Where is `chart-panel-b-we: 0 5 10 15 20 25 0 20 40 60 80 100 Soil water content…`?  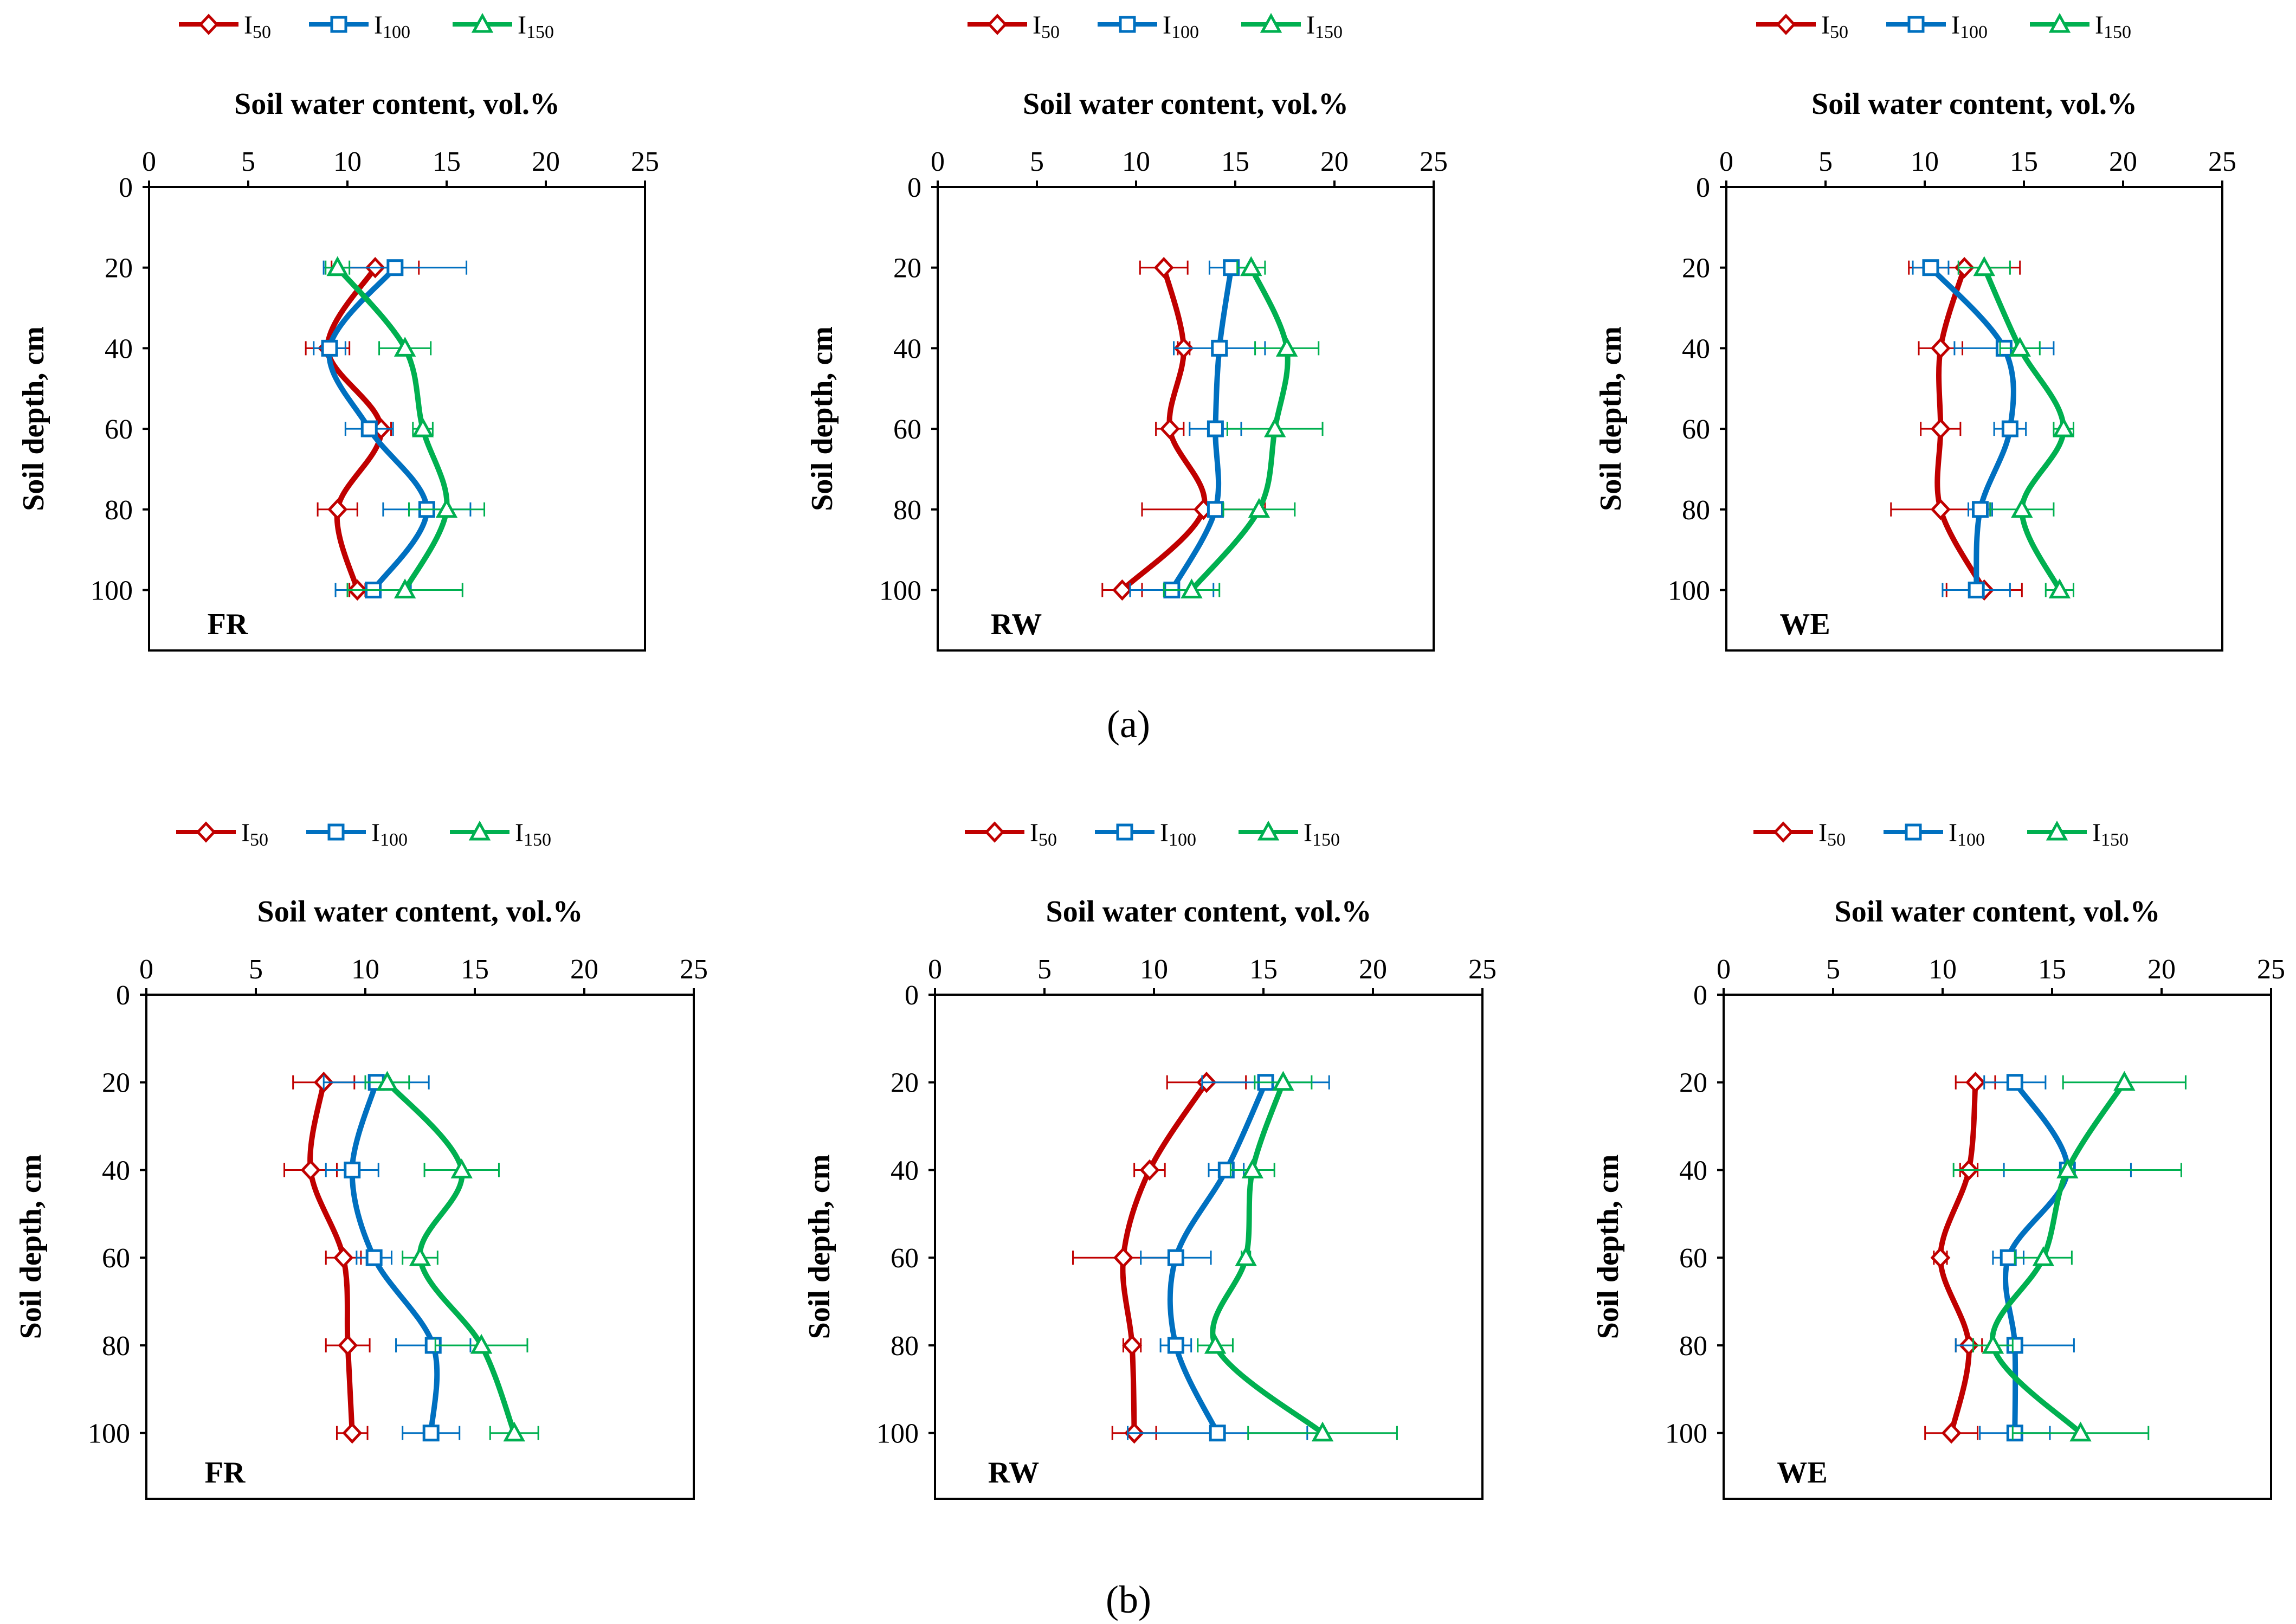
chart-panel-b-we: 0 5 10 15 20 25 0 20 40 60 80 100 Soil water content… is located at coordinates (1938, 1159).